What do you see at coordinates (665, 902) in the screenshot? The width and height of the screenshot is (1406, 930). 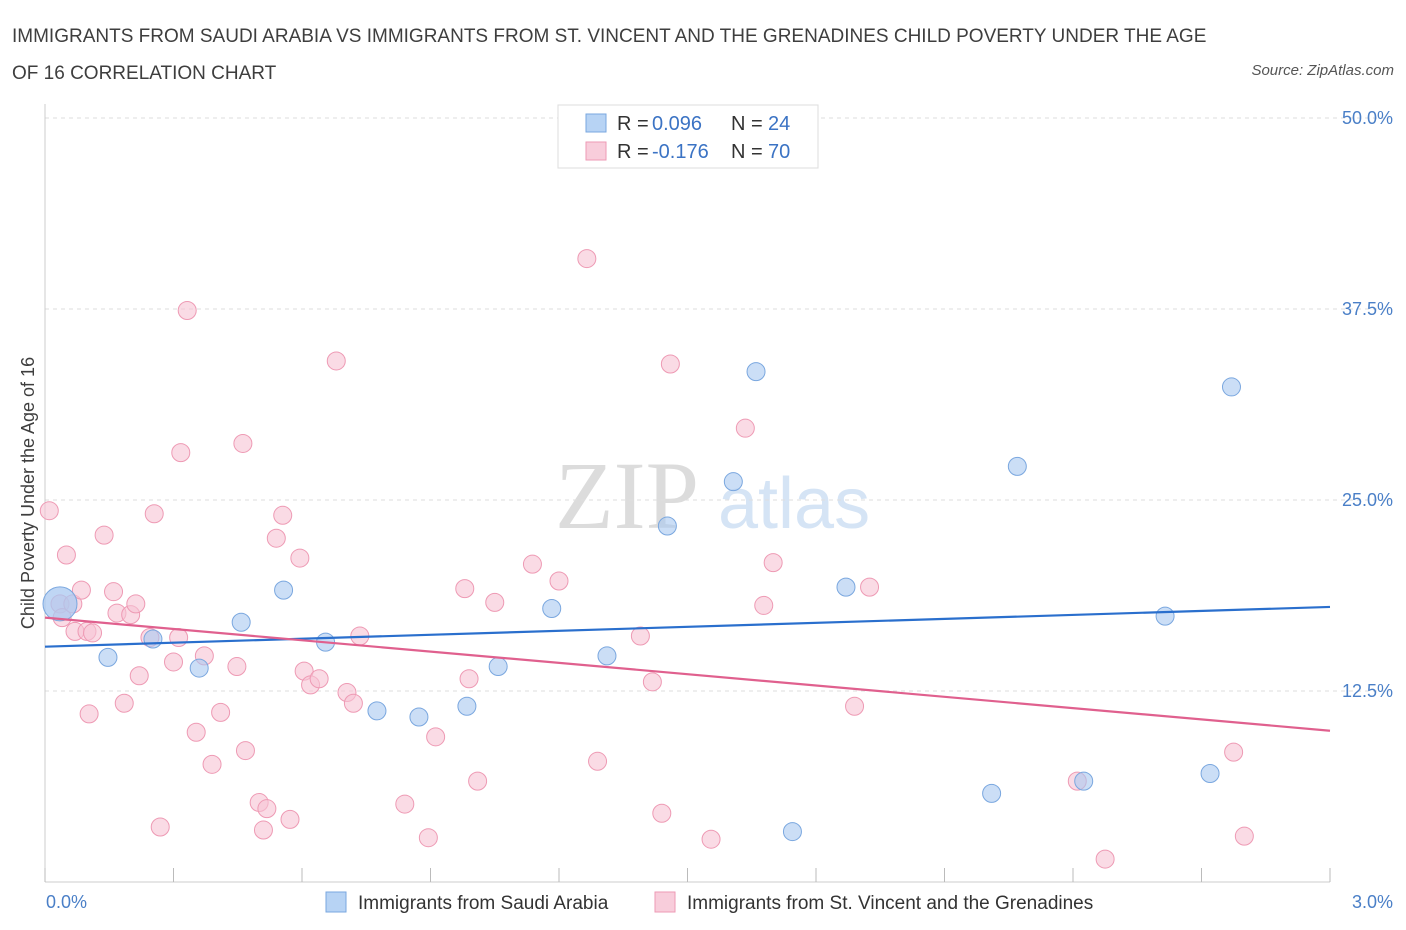 I see `bottom-legend-swatch-stvincent` at bounding box center [665, 902].